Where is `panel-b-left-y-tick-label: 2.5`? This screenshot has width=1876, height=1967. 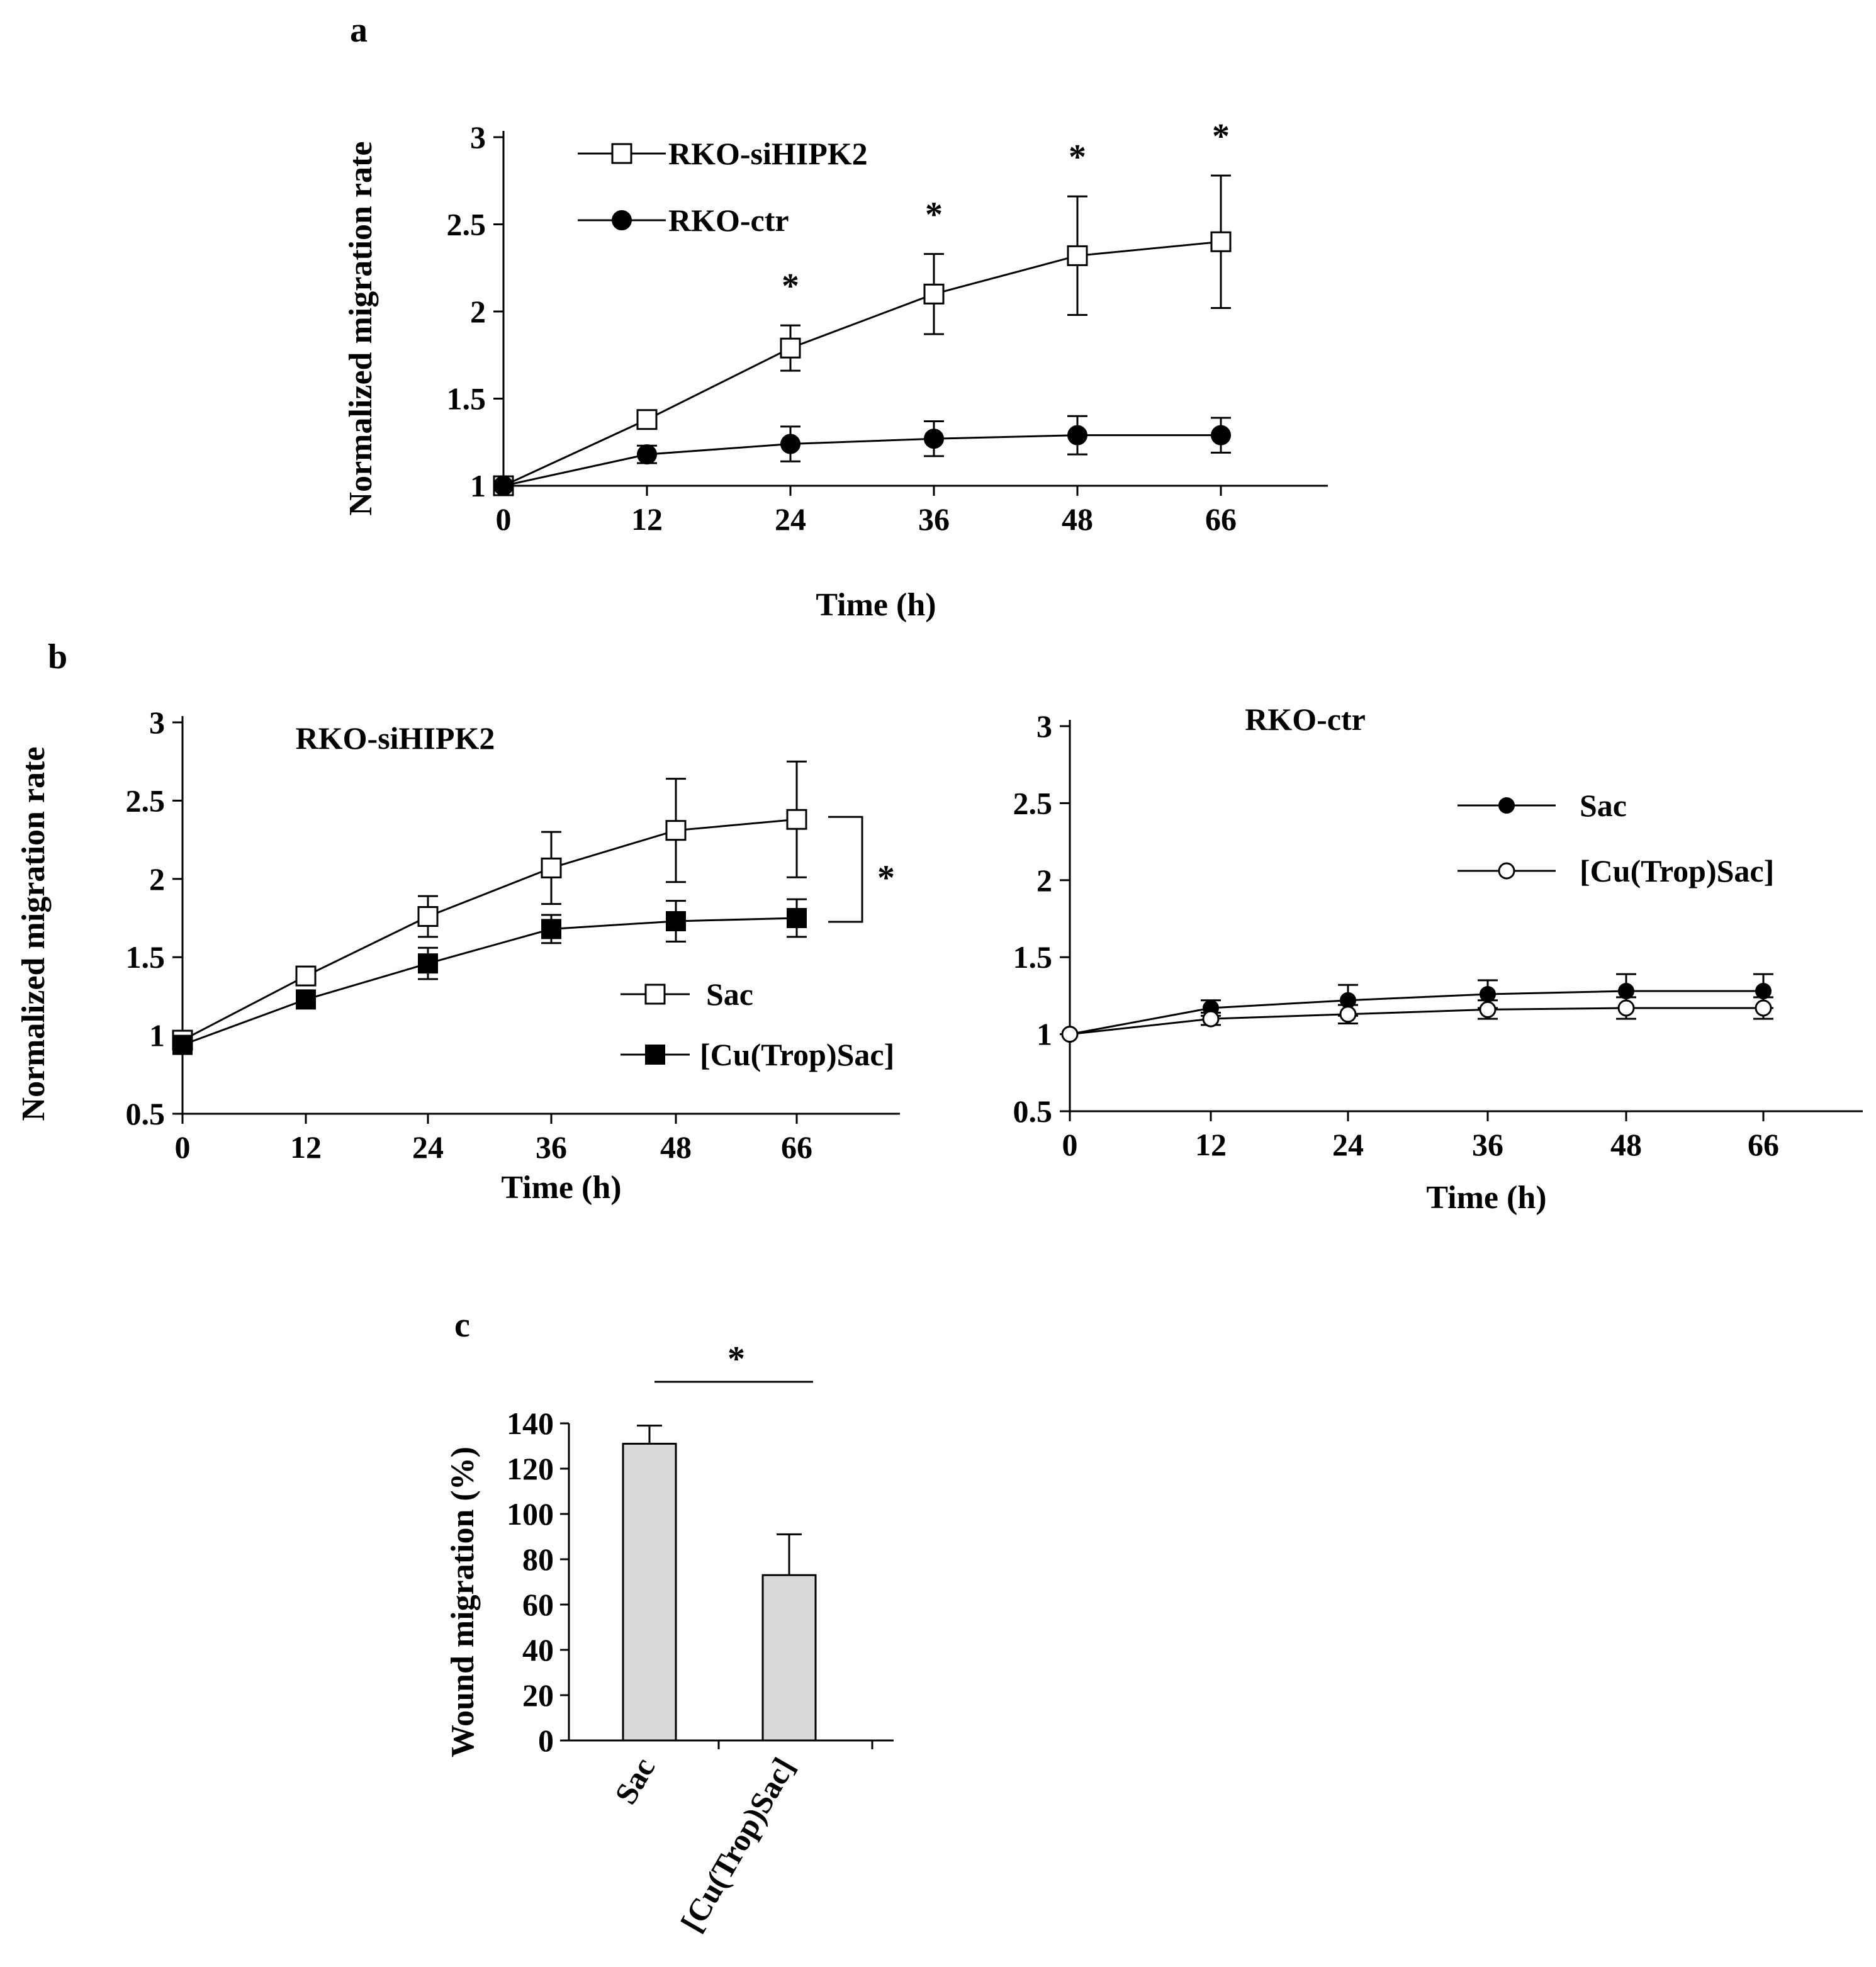
panel-b-left-y-tick-label: 2.5 is located at coordinates (146, 800).